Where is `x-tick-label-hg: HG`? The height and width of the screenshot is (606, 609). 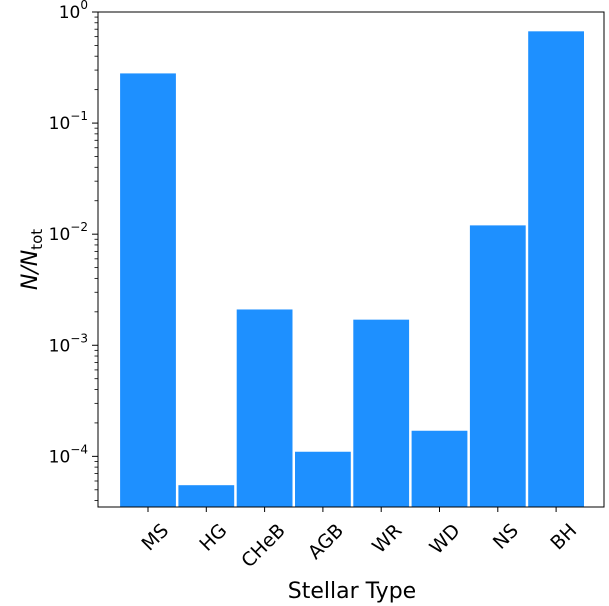 x-tick-label-hg: HG is located at coordinates (213, 538).